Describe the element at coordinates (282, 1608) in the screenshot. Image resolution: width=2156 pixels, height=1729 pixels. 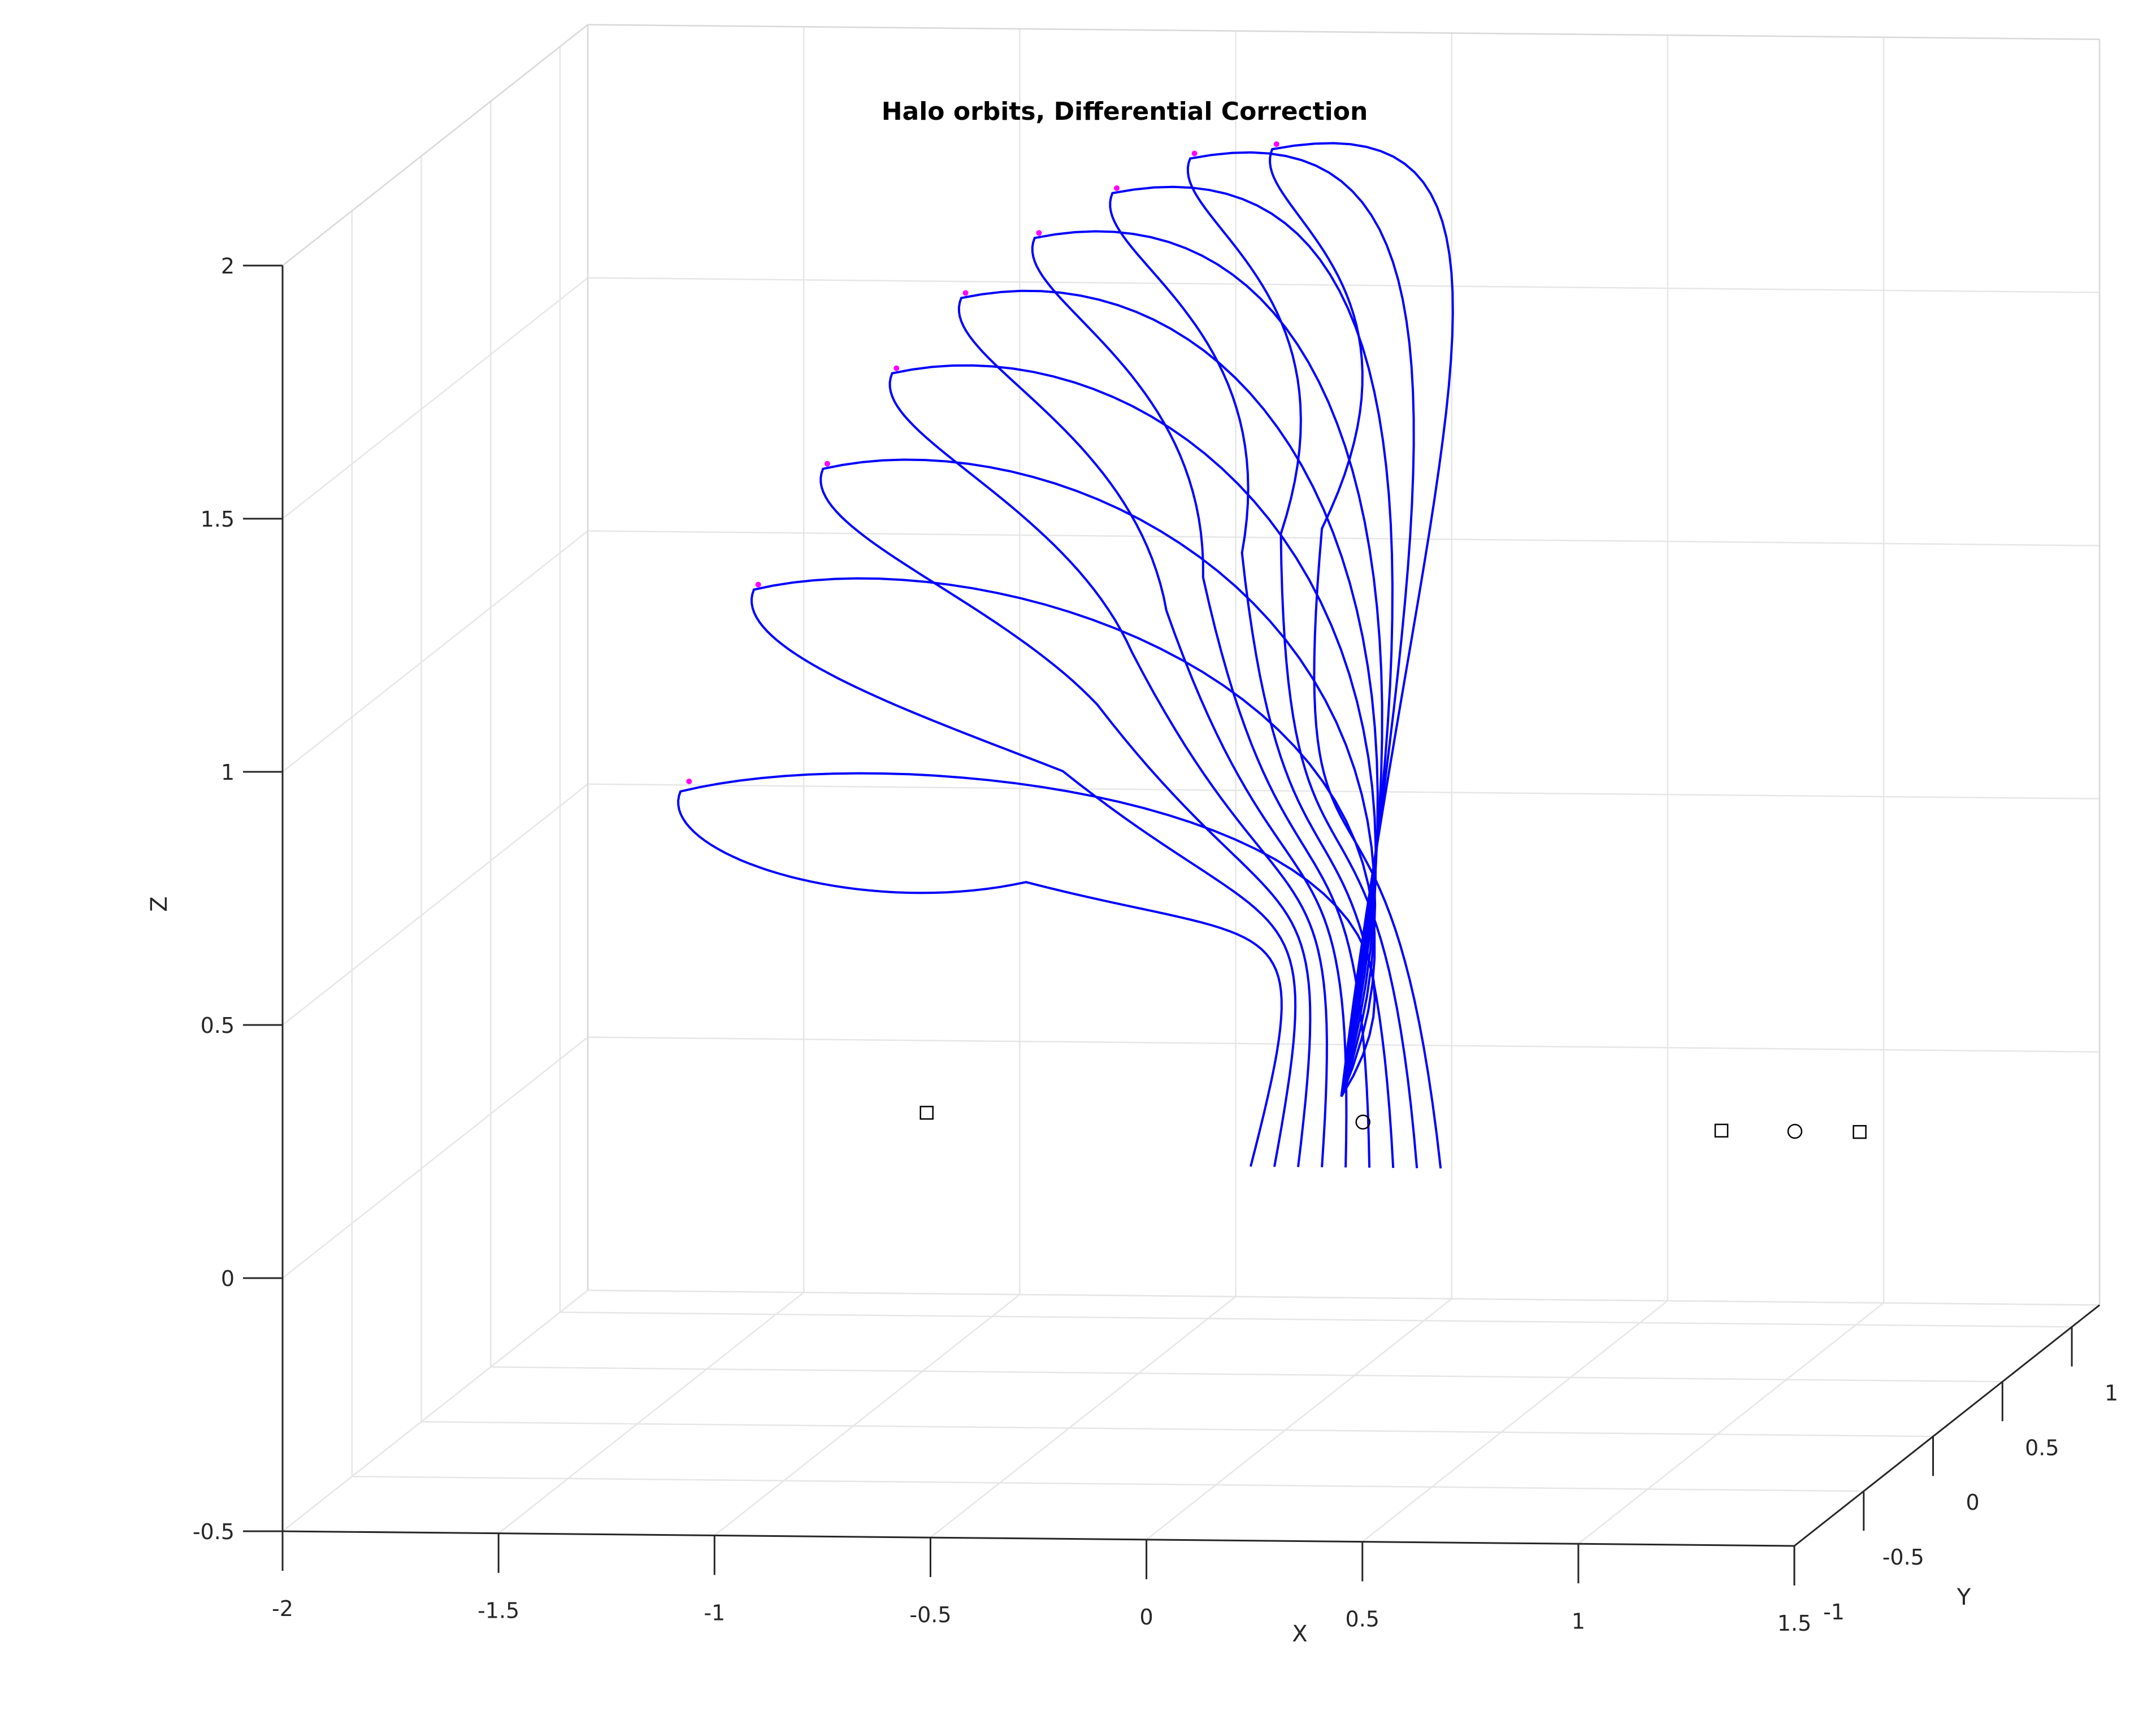
I see `x-tick-label: -2` at that location.